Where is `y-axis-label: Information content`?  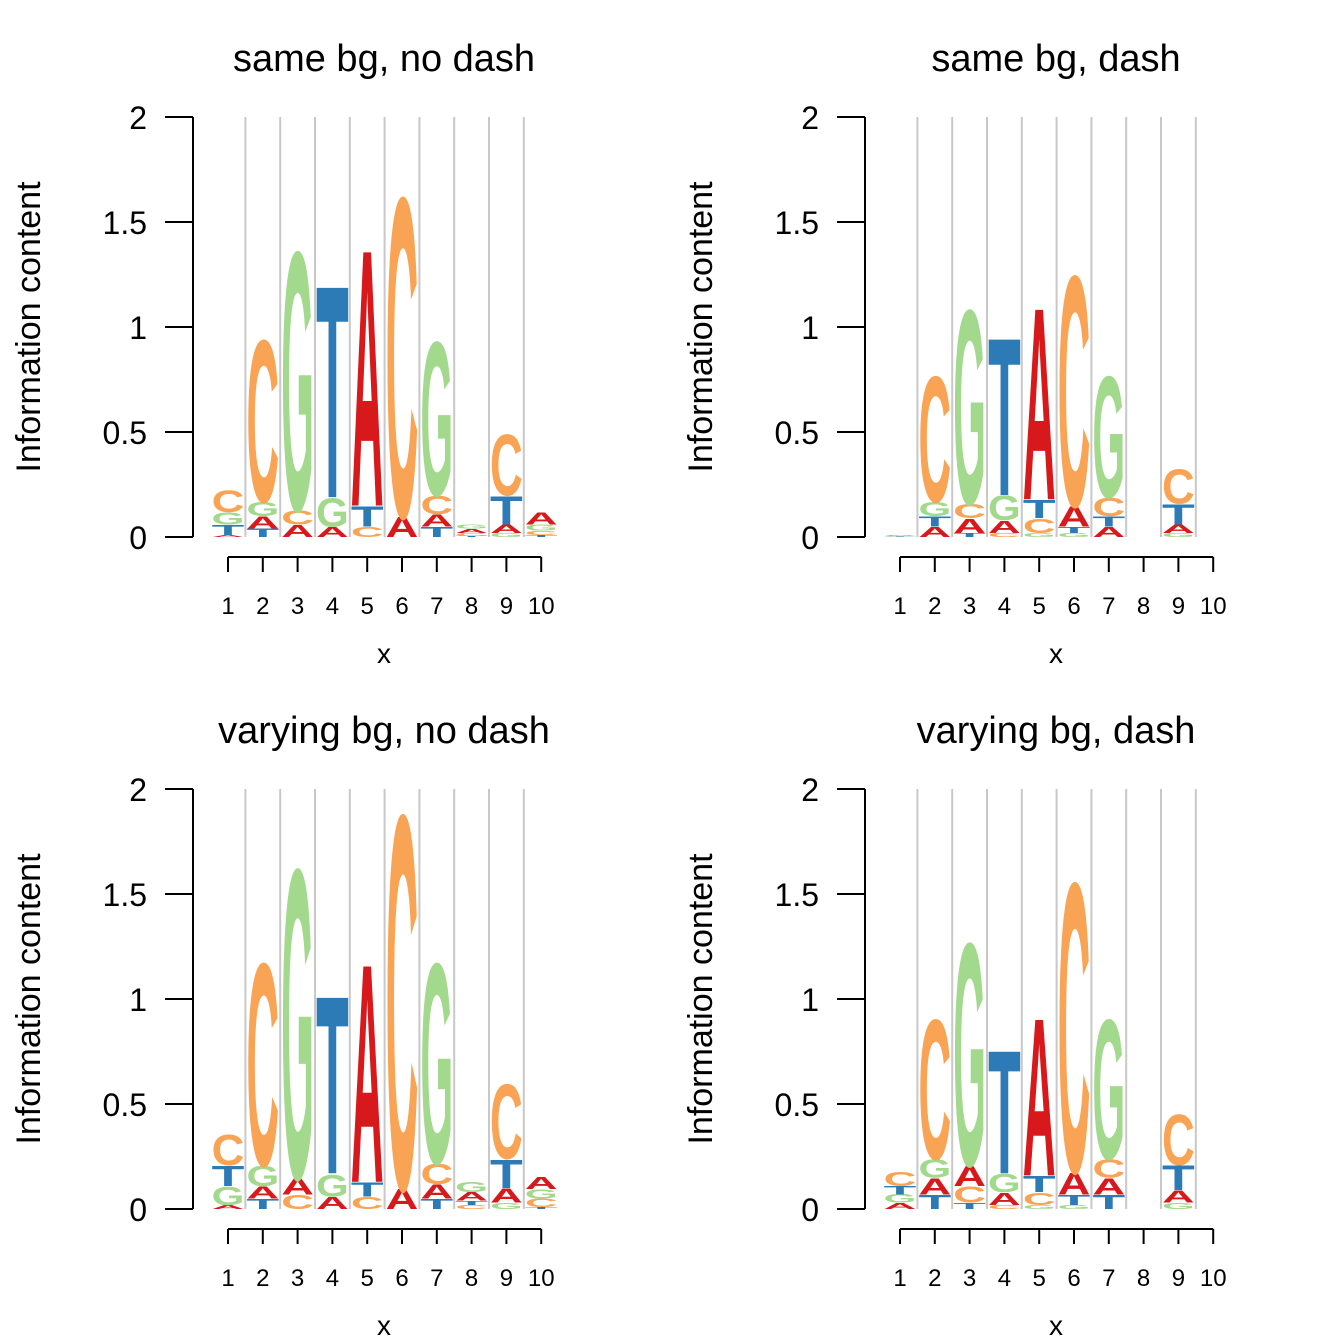 y-axis-label: Information content is located at coordinates (701, 999).